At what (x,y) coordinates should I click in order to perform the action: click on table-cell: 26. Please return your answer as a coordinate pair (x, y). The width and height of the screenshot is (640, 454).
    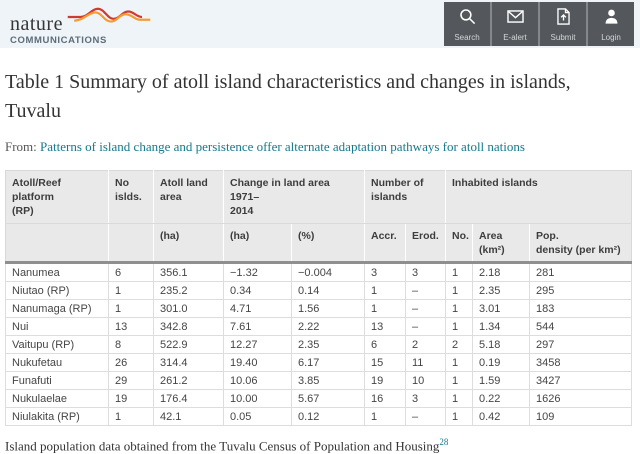
    Looking at the image, I should click on (131, 362).